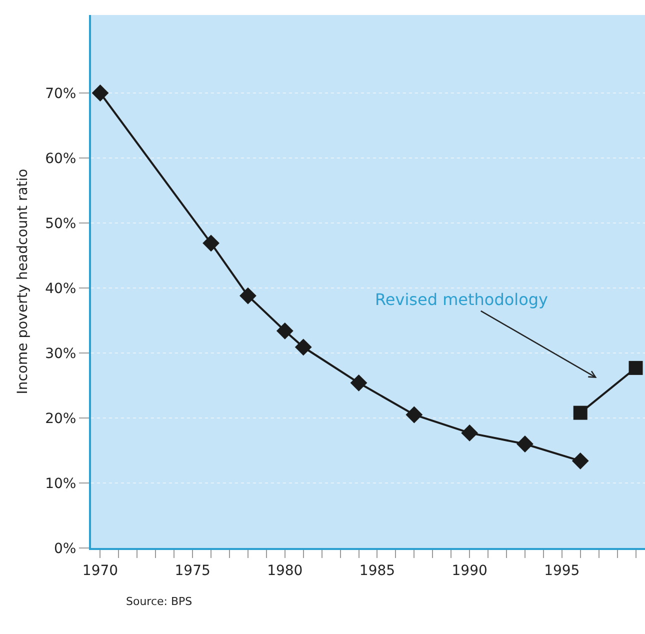 The width and height of the screenshot is (645, 634). Describe the element at coordinates (285, 570) in the screenshot. I see `x-tick-label: 1980` at that location.